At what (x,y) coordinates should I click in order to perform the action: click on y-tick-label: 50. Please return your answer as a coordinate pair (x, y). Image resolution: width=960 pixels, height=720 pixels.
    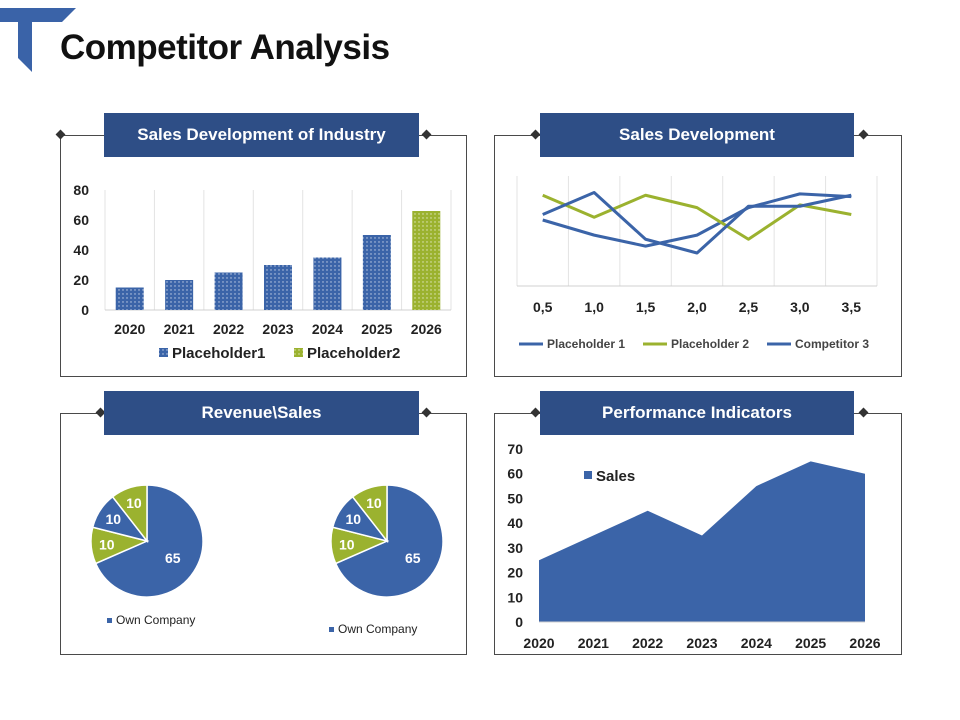
    Looking at the image, I should click on (515, 498).